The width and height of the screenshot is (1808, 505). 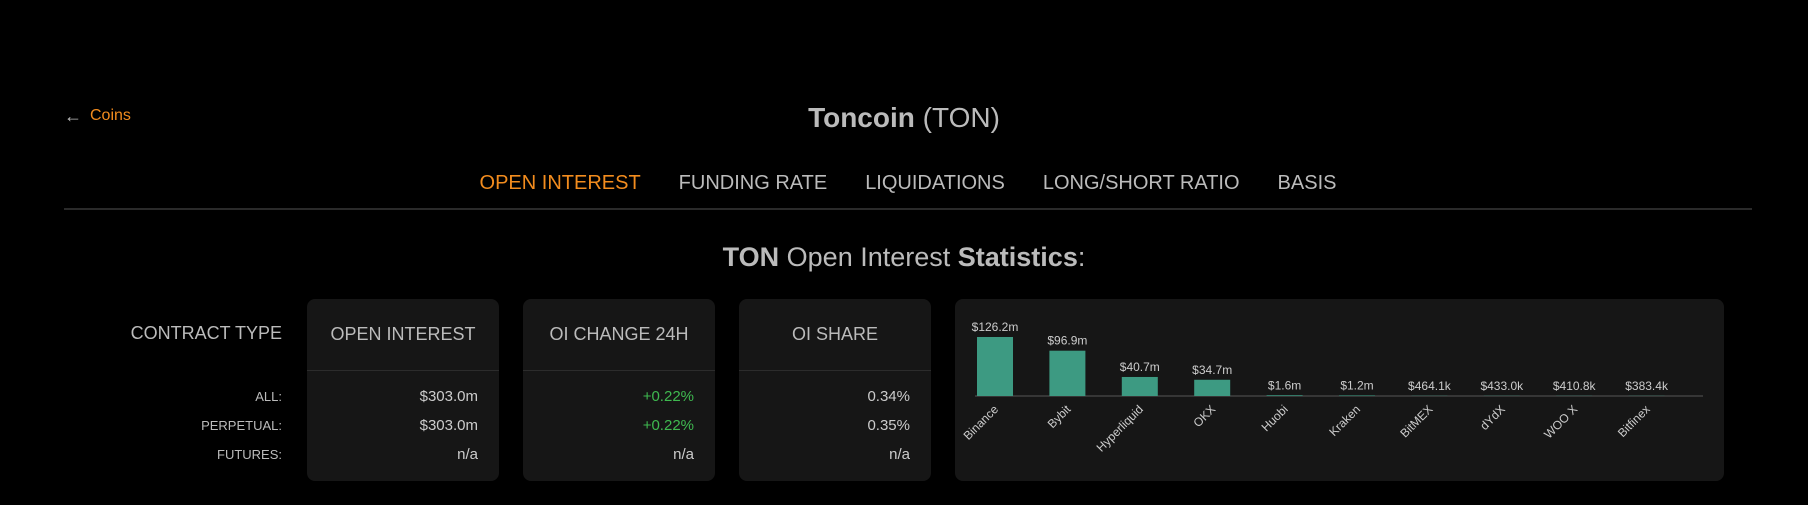 I want to click on section-bold: Statistics, so click(x=1017, y=257).